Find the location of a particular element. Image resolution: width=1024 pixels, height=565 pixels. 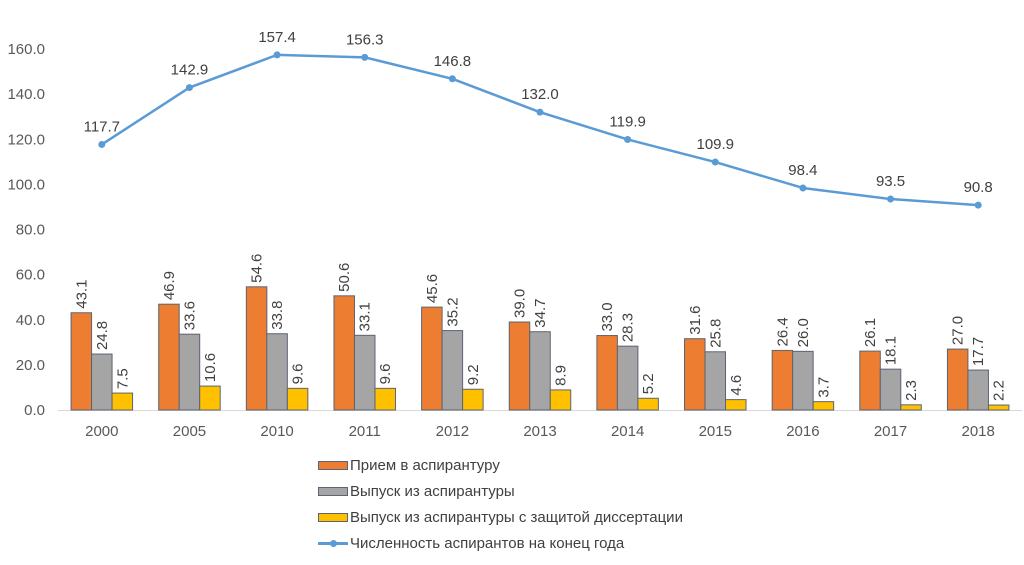

bar-data-label: 34.7 is located at coordinates (540, 313).